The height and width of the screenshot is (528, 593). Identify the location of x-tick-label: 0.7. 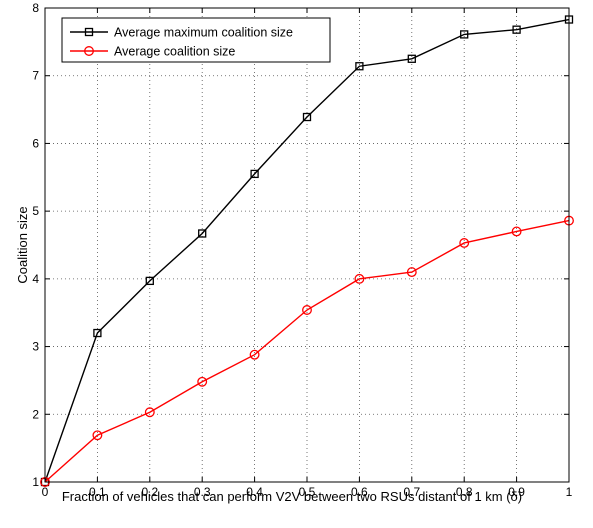
(411, 492).